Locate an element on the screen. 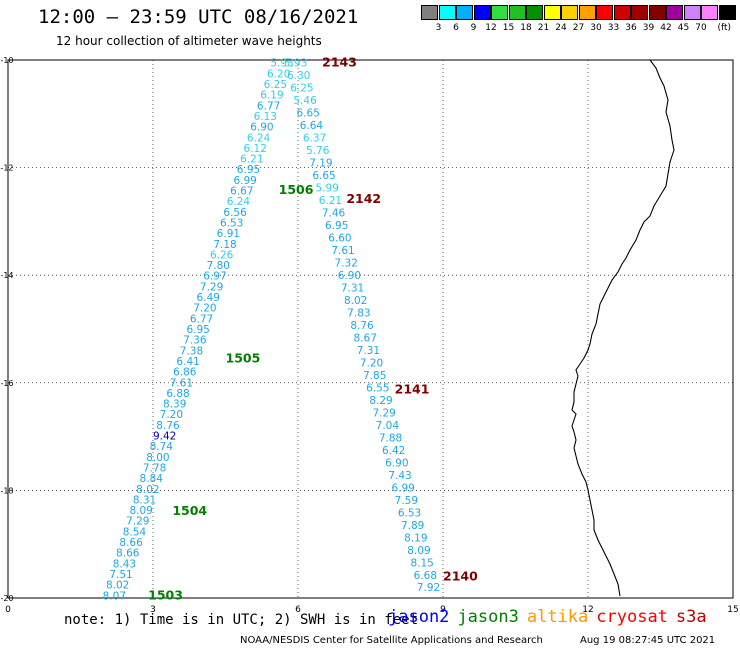  wave-height-label: 8.07 is located at coordinates (114, 596).